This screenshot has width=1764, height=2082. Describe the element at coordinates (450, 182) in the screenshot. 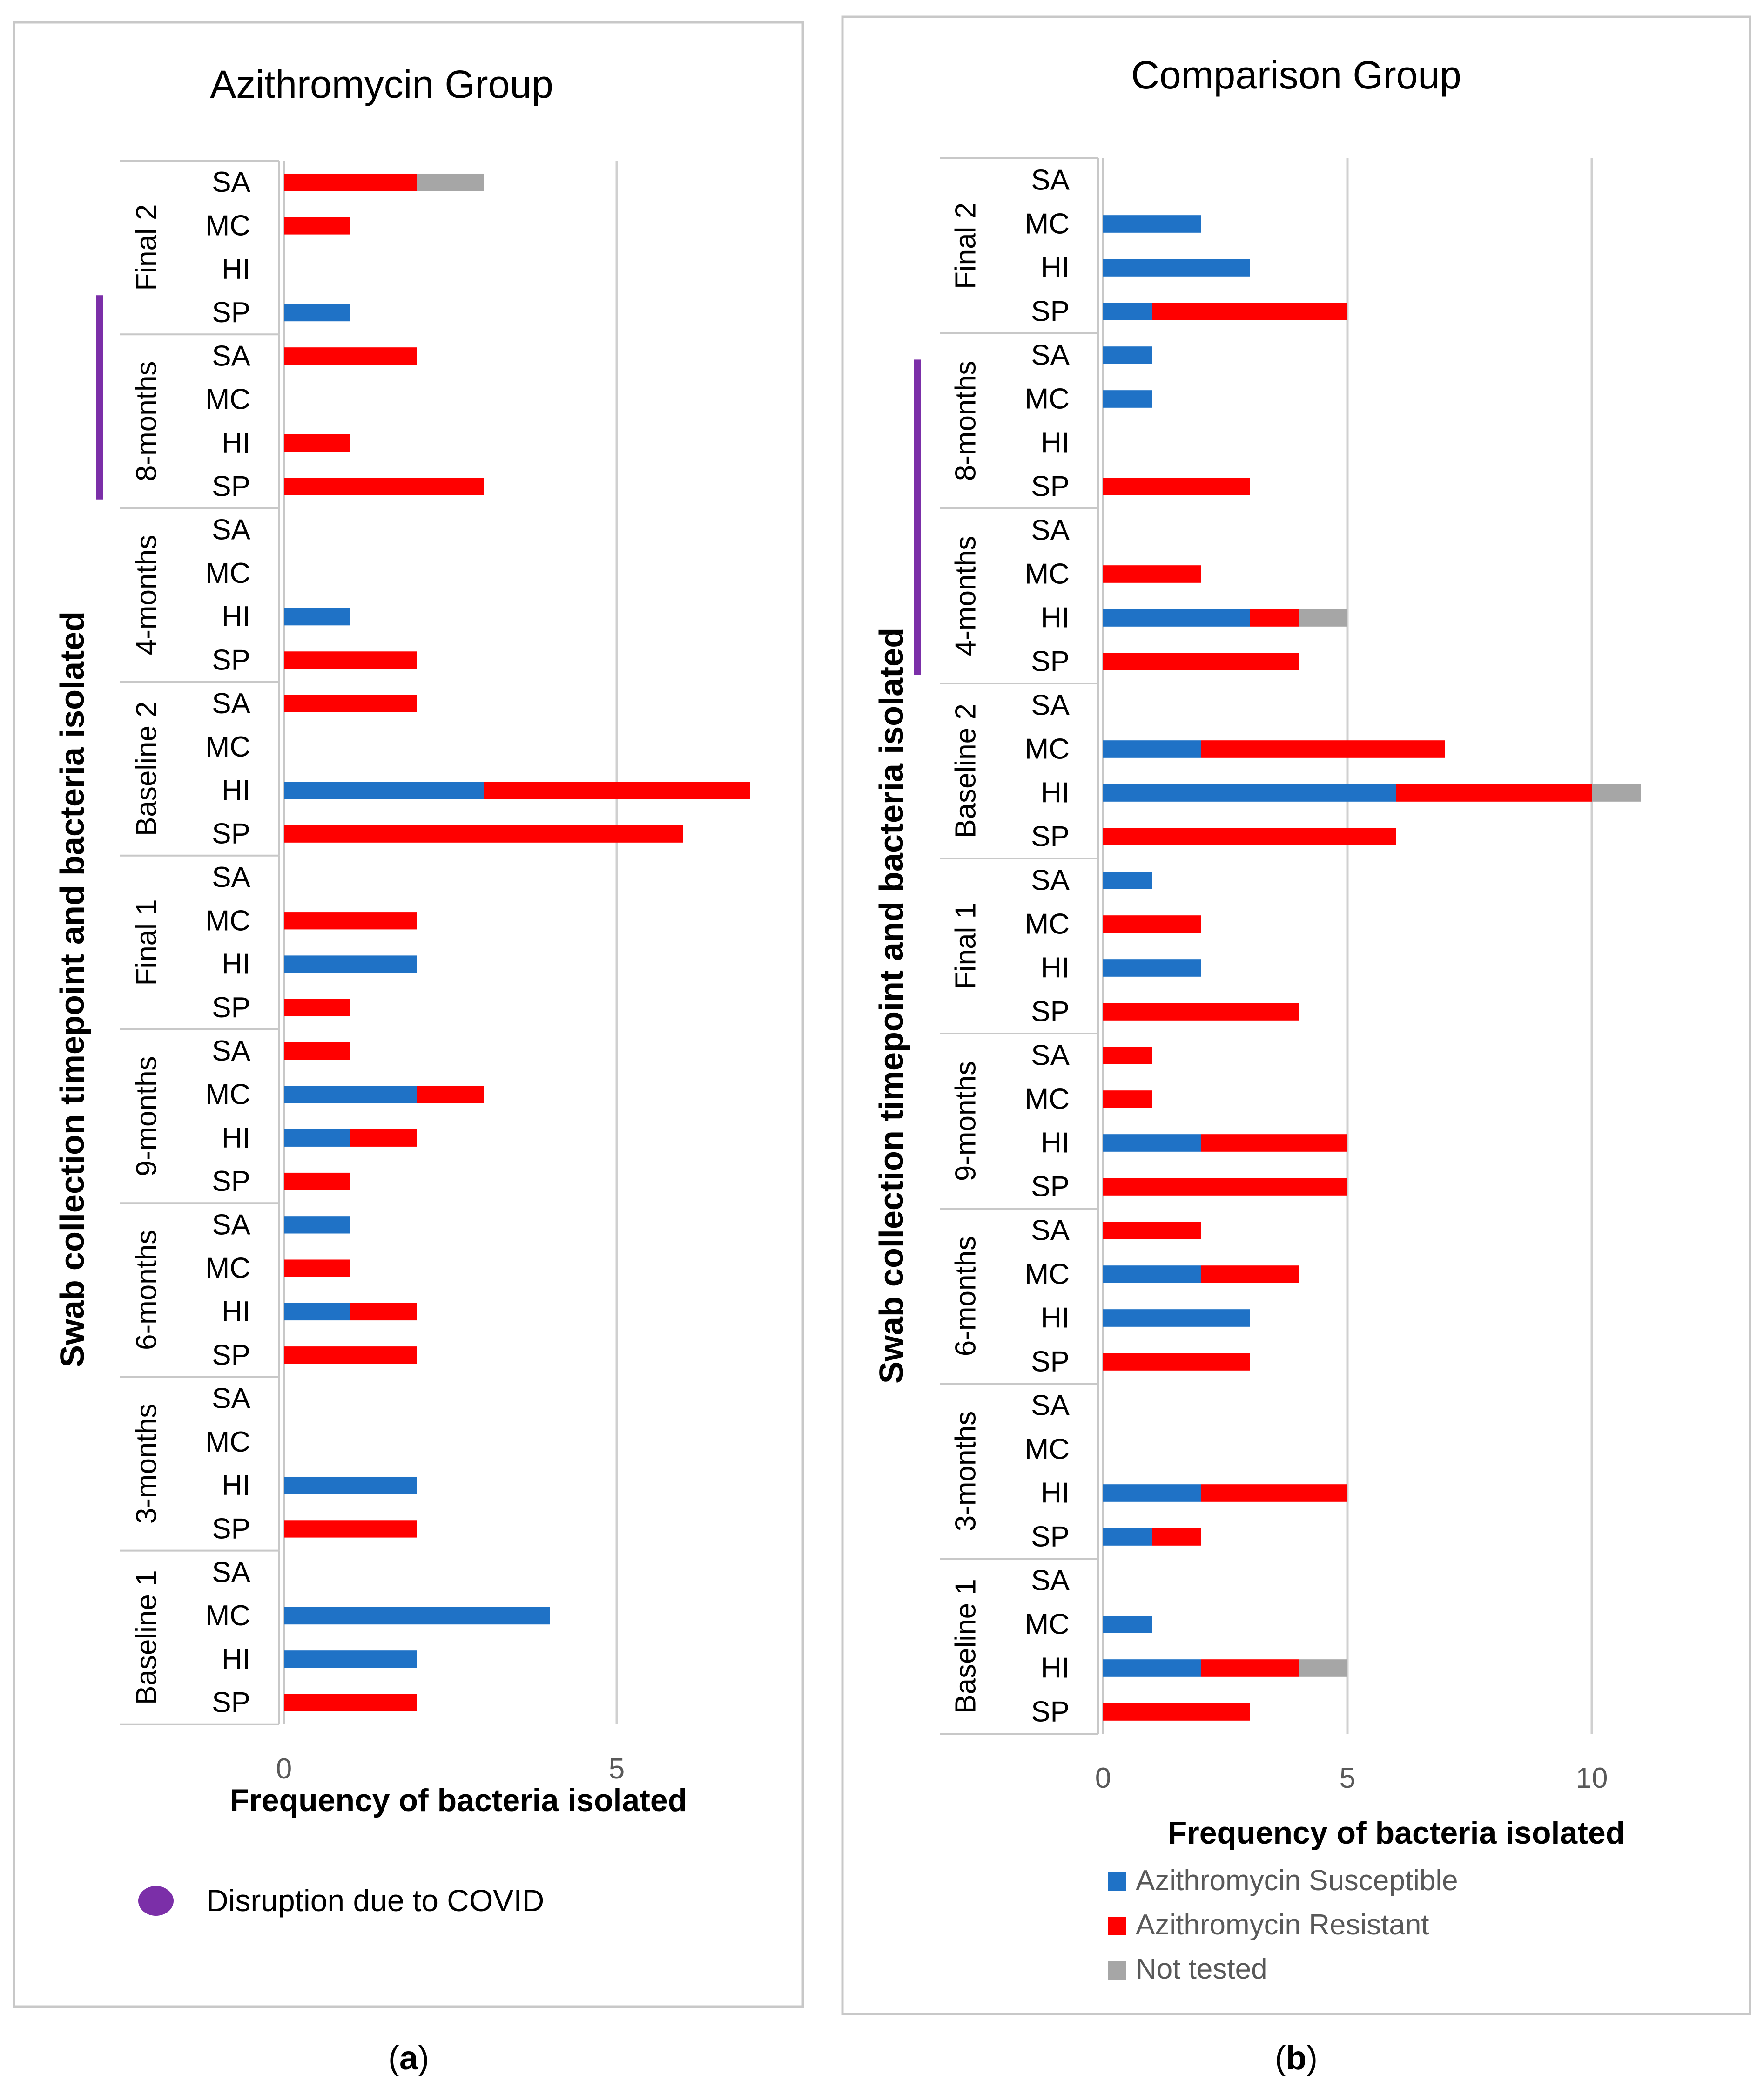

I see `bar-a-final-2-sa-not-tested` at that location.